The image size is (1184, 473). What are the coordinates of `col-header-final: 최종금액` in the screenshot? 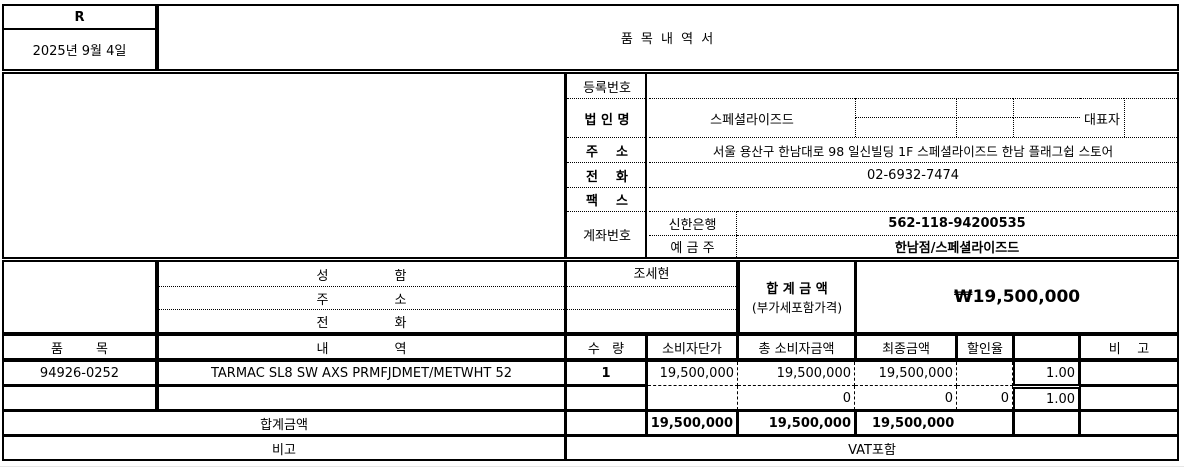 It's located at (906, 347).